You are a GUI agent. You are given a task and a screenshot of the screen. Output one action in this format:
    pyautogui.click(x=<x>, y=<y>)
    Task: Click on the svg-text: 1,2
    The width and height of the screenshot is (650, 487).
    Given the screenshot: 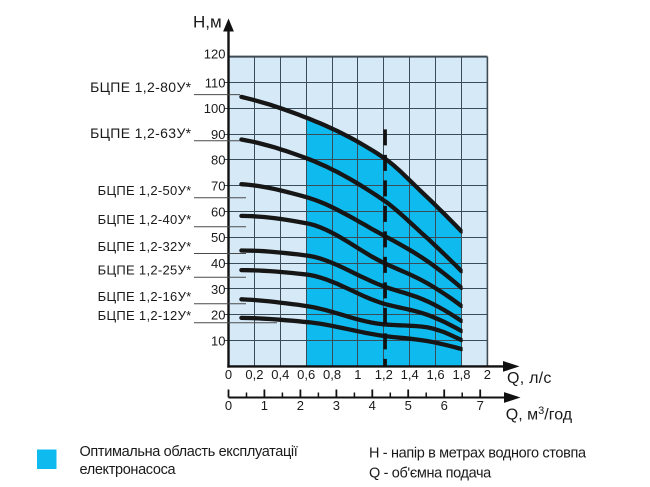 What is the action you would take?
    pyautogui.click(x=384, y=374)
    